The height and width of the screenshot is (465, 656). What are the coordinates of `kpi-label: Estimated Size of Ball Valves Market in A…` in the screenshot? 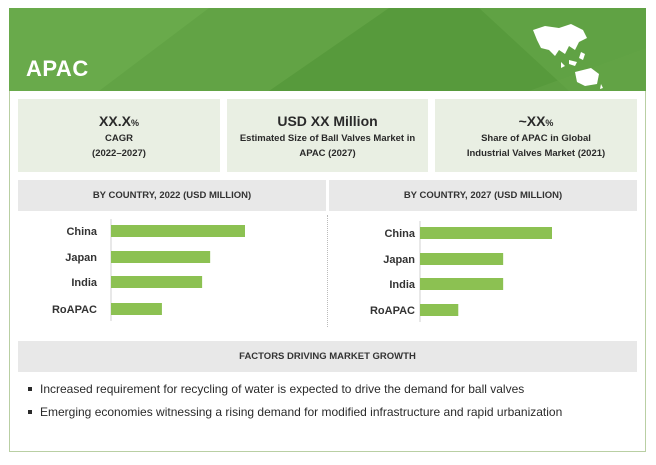 It's located at (327, 146).